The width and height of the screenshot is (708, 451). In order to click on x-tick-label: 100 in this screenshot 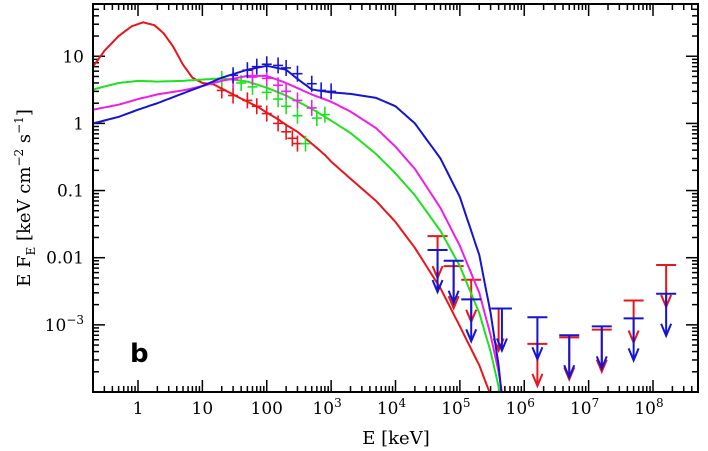, I will do `click(267, 409)`.